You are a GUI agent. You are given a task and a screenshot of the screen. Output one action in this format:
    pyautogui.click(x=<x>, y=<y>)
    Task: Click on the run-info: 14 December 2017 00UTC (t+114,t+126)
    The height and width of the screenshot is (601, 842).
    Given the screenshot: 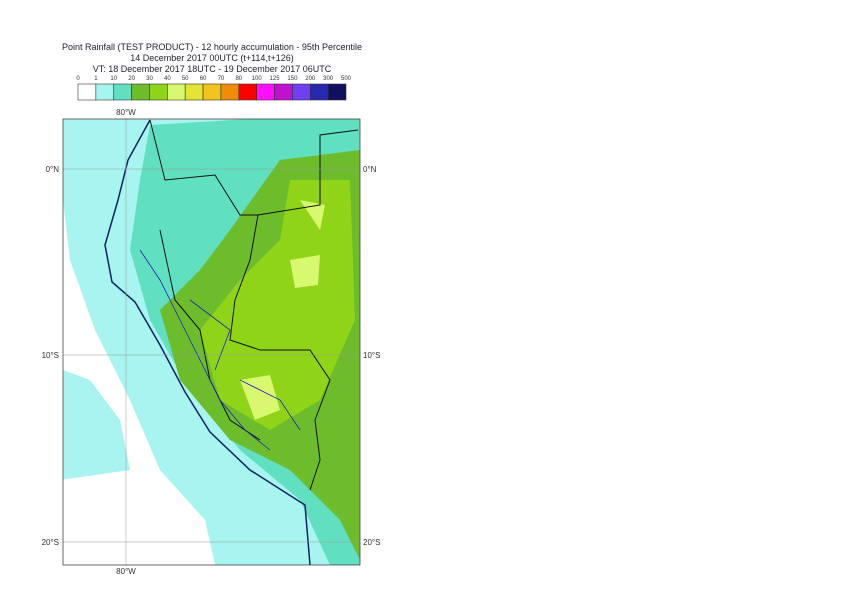 What is the action you would take?
    pyautogui.click(x=211, y=58)
    